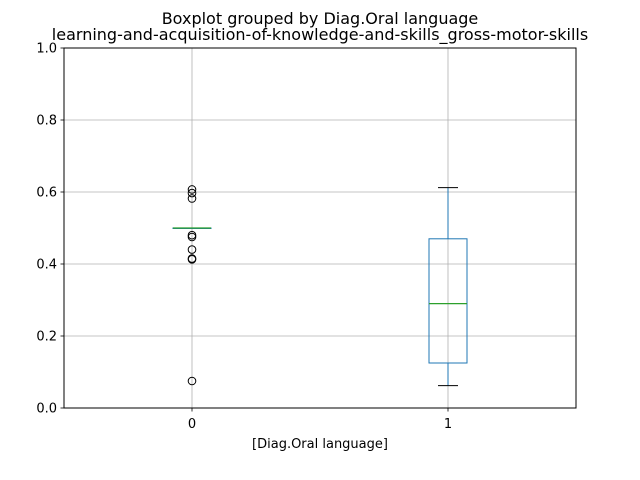 This screenshot has height=480, width=640. I want to click on y-tick-label: 0.4, so click(46, 265).